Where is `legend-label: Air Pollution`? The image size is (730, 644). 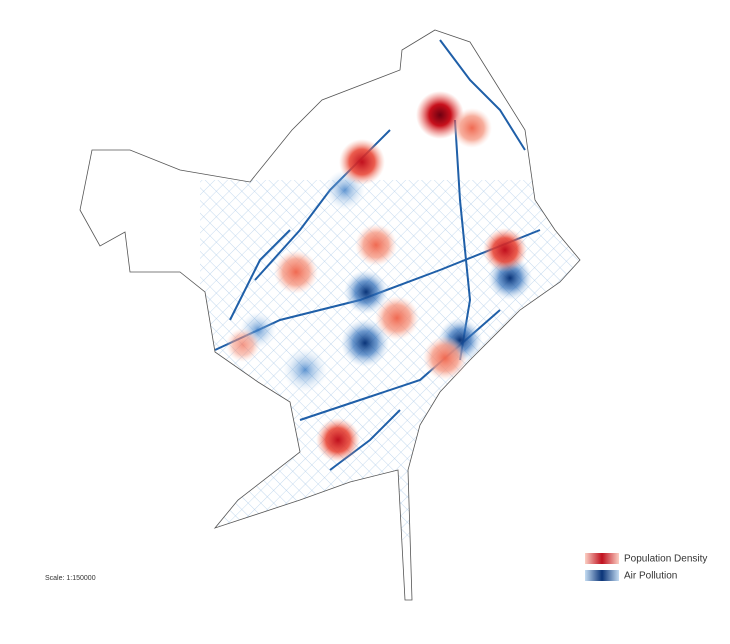 legend-label: Air Pollution is located at coordinates (650, 576).